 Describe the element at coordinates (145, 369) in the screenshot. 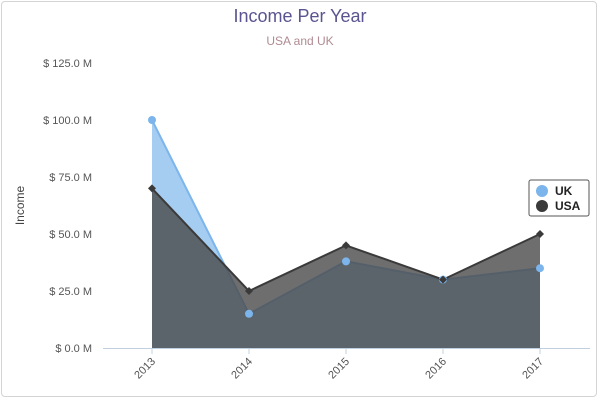

I see `x-tick-label: 2013` at that location.